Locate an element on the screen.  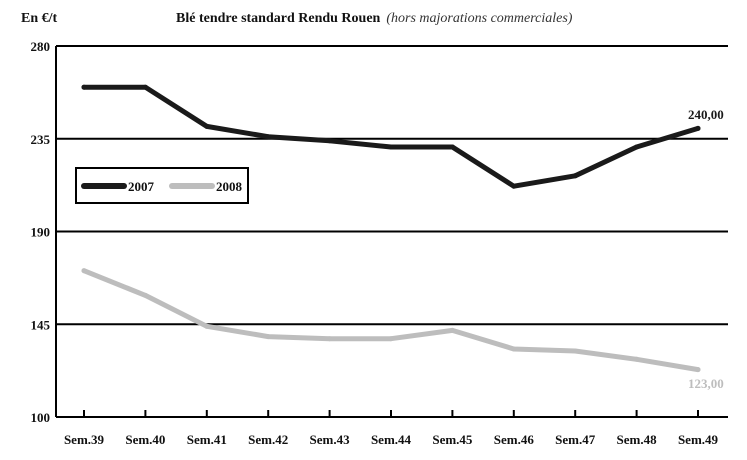
y-tick-label: 100 is located at coordinates (41, 417).